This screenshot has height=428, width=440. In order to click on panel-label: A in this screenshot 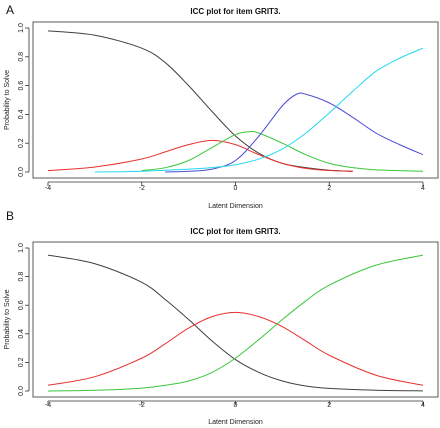, I will do `click(10, 10)`.